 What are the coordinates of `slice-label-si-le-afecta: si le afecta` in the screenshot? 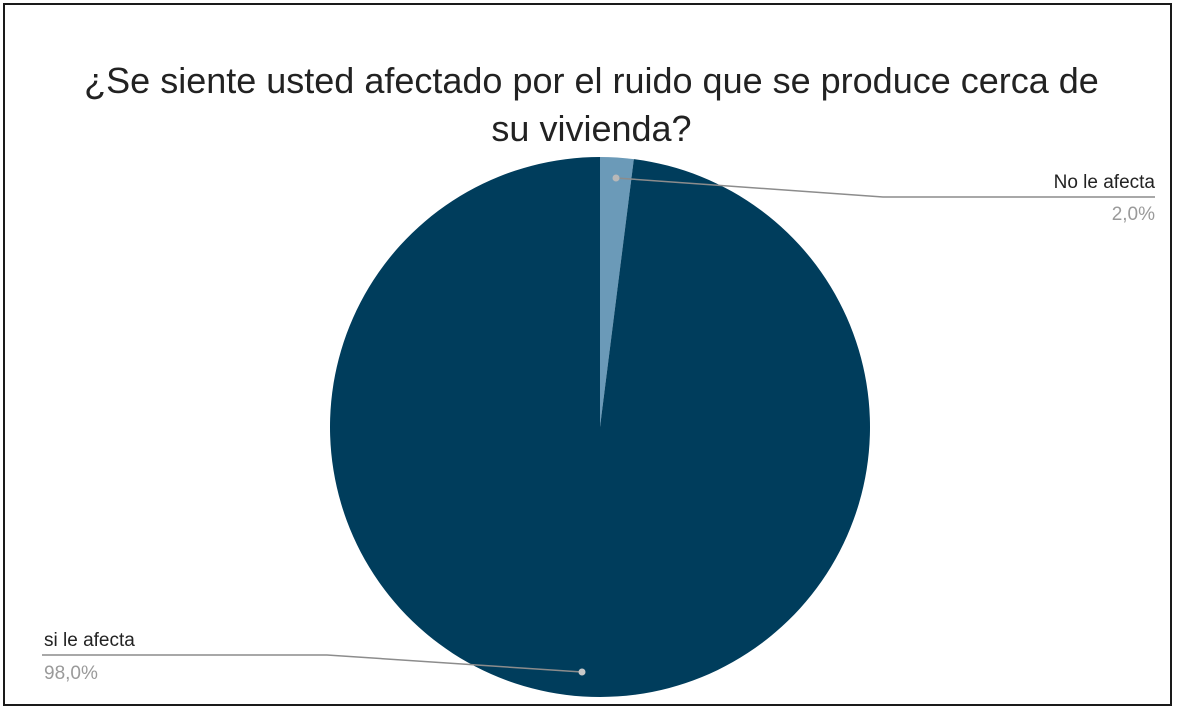 It's located at (89, 640).